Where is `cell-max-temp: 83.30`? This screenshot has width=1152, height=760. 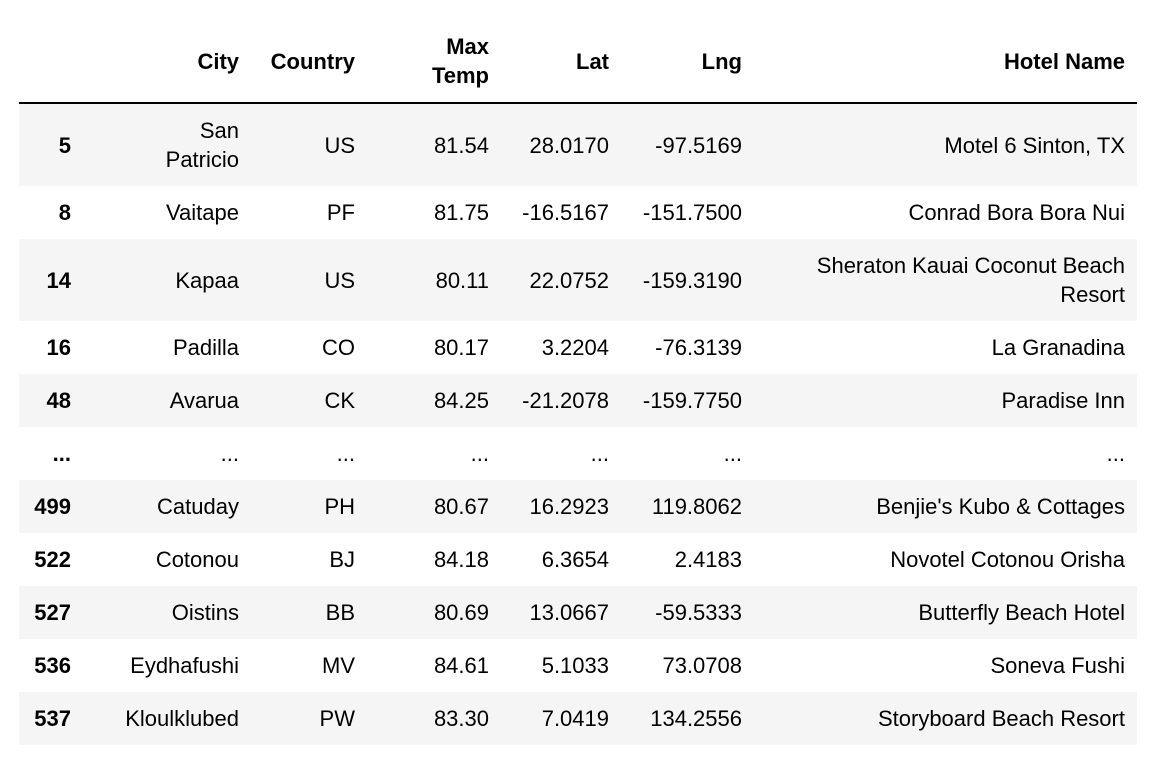
cell-max-temp: 83.30 is located at coordinates (461, 718).